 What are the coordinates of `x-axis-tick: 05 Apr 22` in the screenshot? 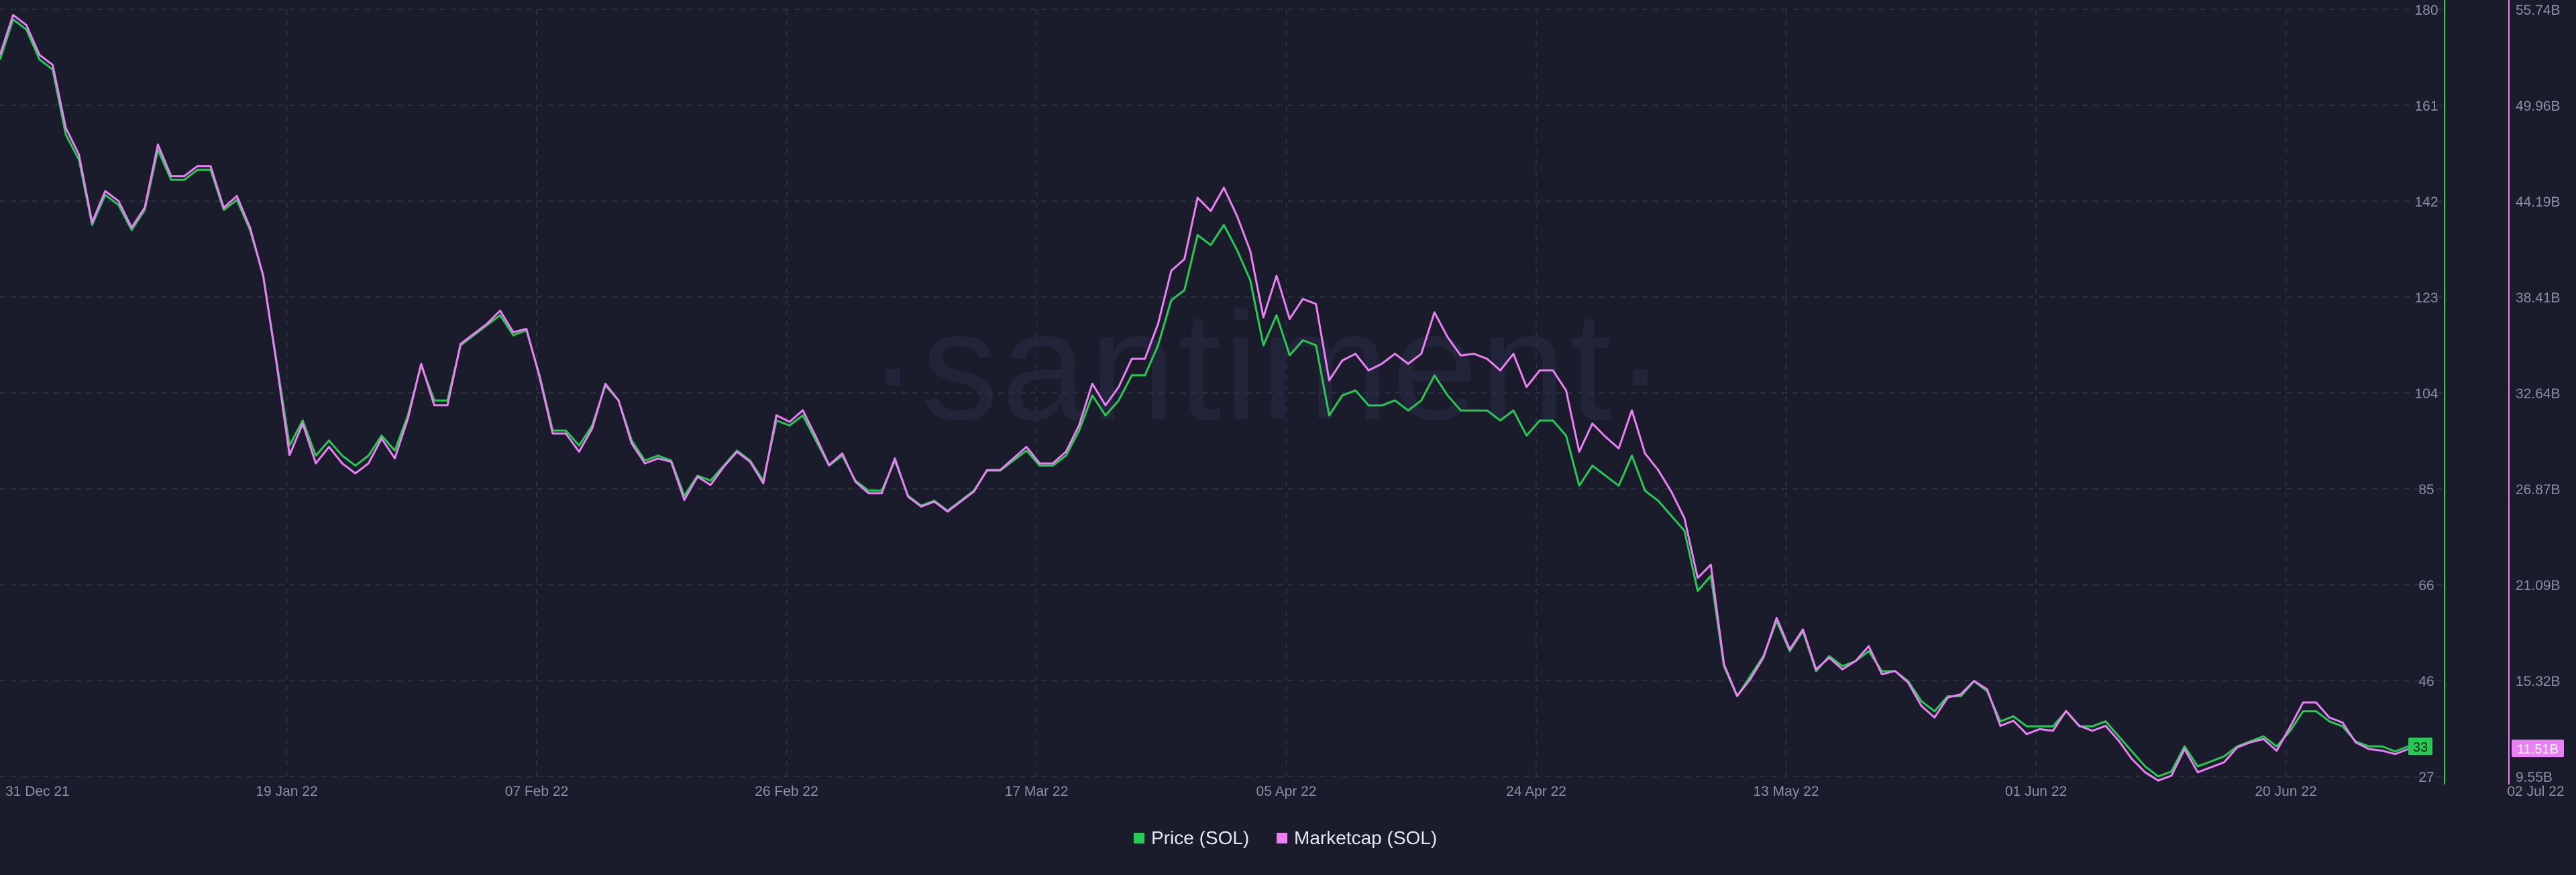 It's located at (1286, 791).